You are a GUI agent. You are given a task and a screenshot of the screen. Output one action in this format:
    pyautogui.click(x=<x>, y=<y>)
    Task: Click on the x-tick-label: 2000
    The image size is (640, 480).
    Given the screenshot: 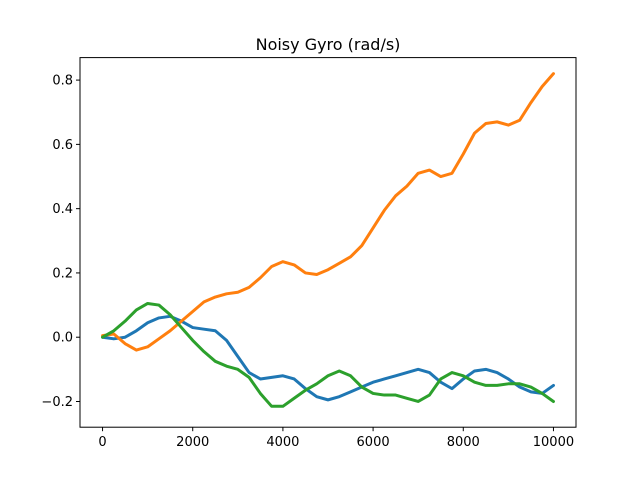 What is the action you would take?
    pyautogui.click(x=192, y=442)
    